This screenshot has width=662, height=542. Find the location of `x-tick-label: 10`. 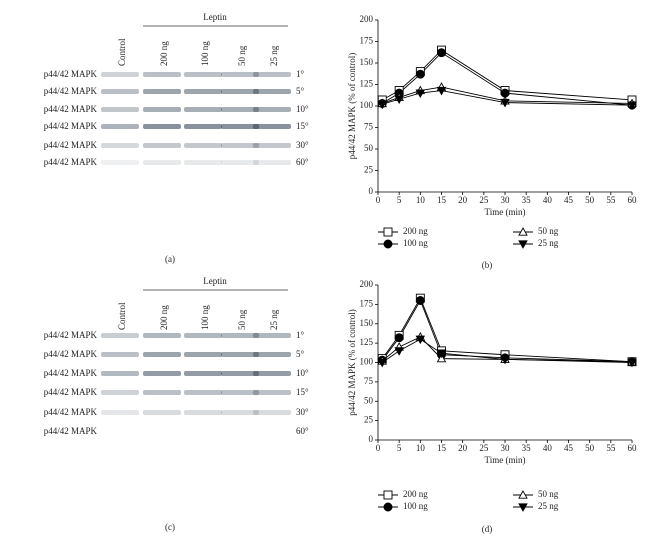

x-tick-label: 10 is located at coordinates (421, 448).